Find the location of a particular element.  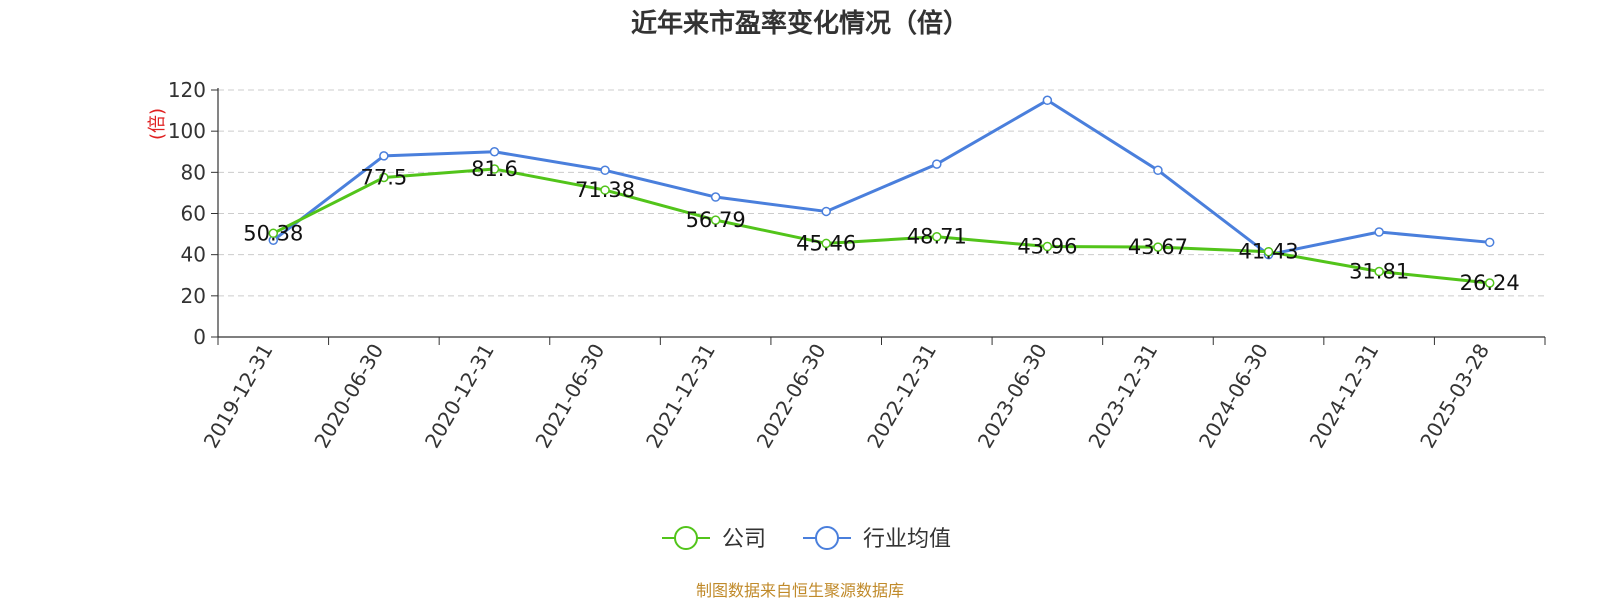

y-axis-unit: (倍) is located at coordinates (157, 124).